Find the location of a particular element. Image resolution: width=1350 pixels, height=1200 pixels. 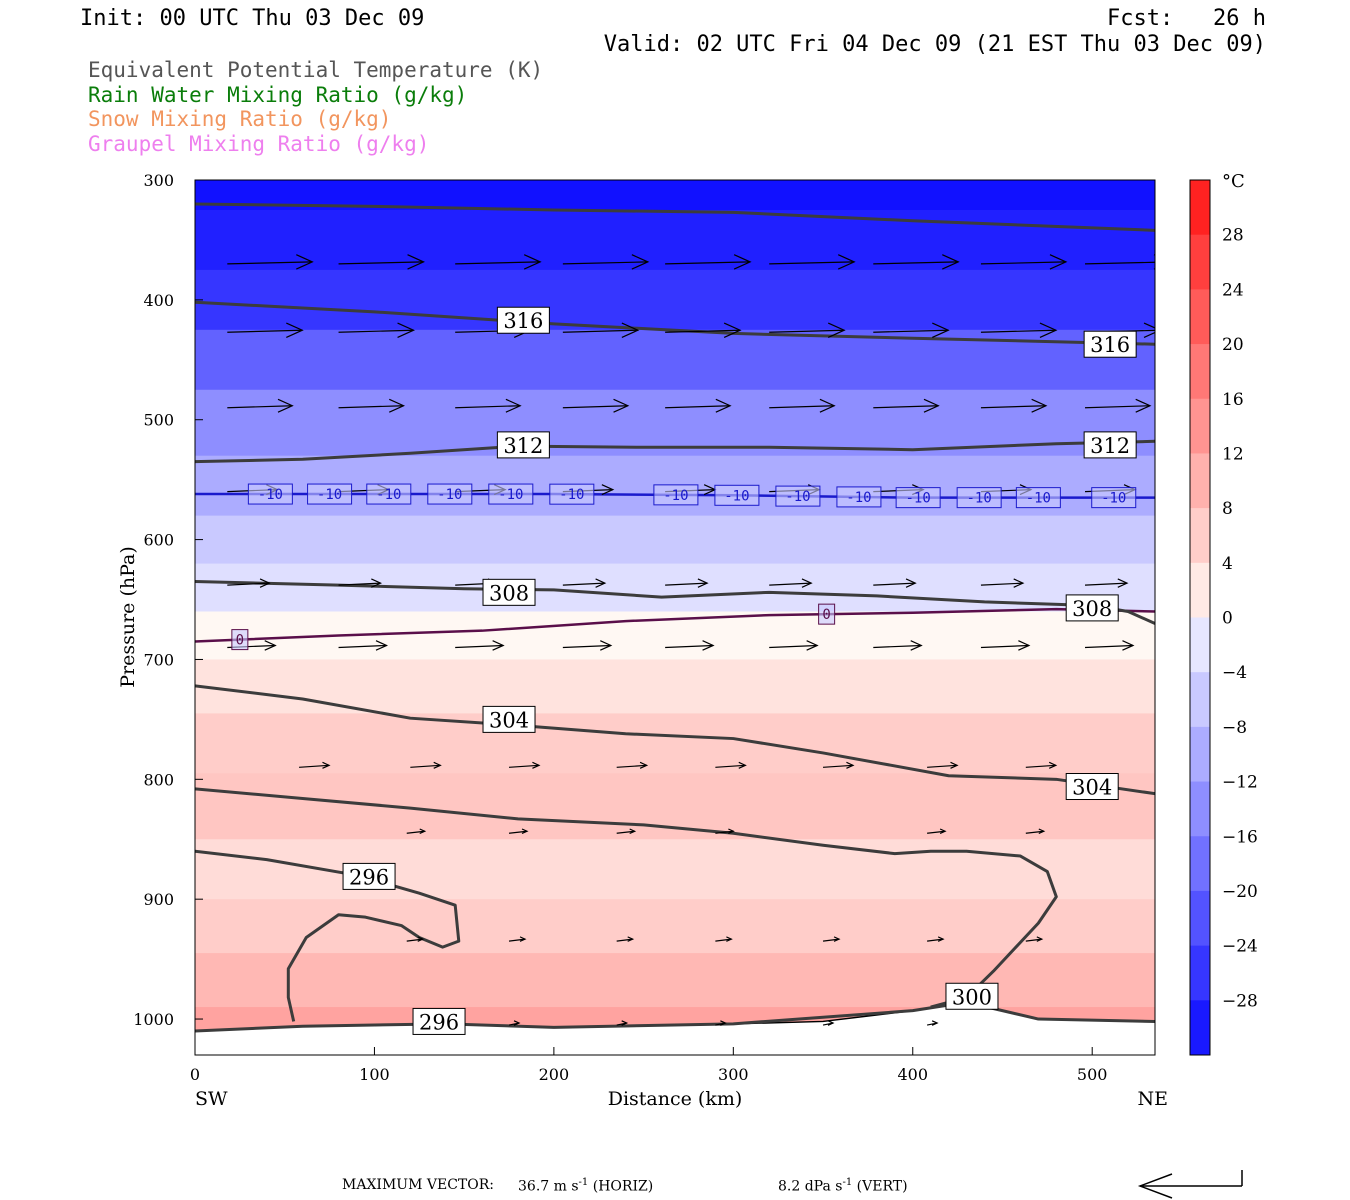

x-tick-label: 500 is located at coordinates (1092, 1074).